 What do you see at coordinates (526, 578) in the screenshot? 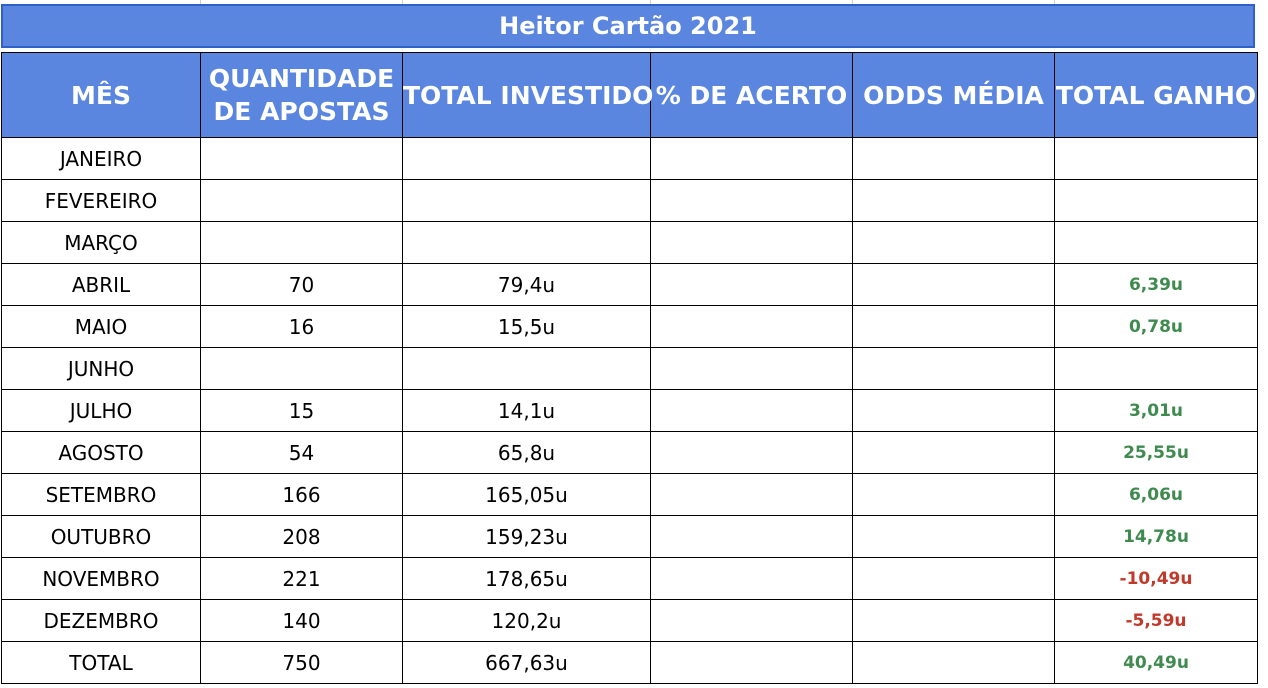
I see `invested-cell: 178,65u` at bounding box center [526, 578].